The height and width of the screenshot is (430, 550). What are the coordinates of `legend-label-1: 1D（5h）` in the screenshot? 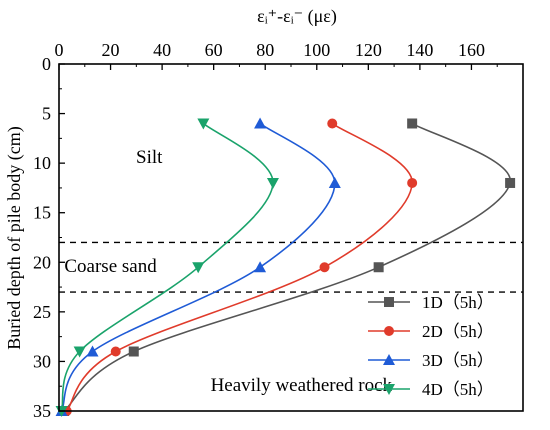 It's located at (458, 302).